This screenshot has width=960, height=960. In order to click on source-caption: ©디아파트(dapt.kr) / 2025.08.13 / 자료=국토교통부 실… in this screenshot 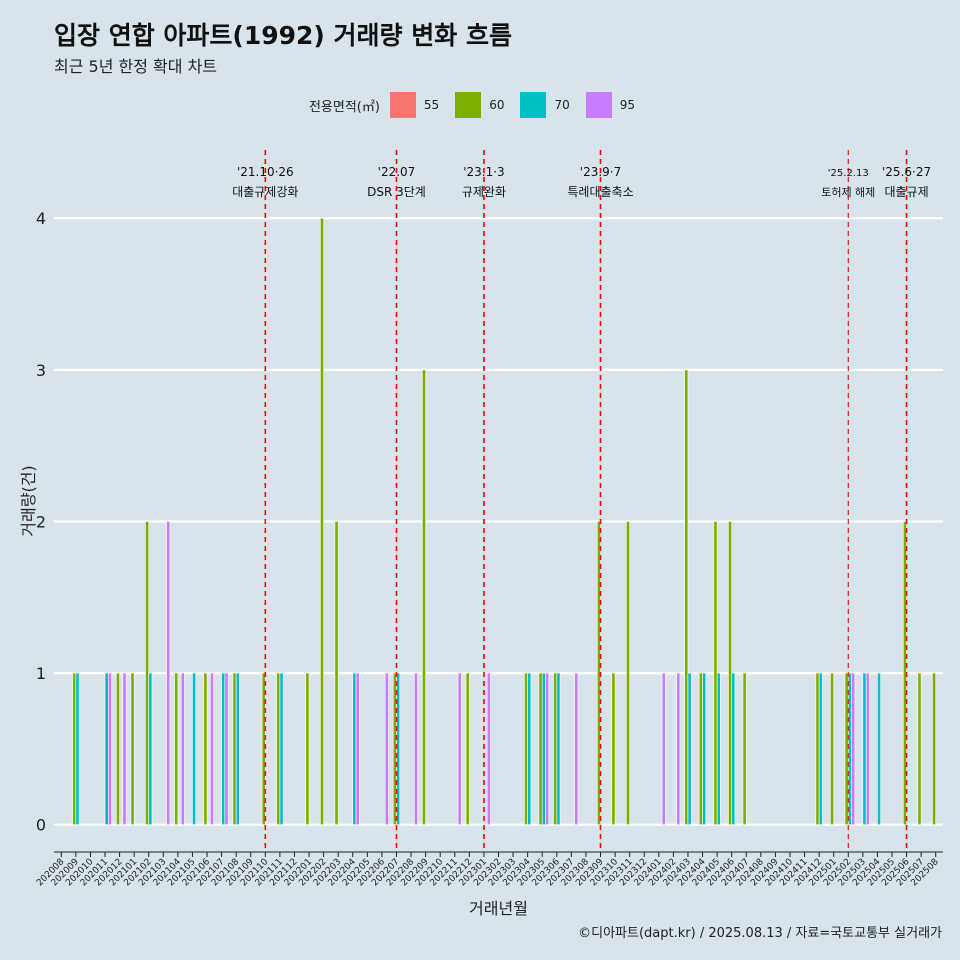, I will do `click(760, 933)`.